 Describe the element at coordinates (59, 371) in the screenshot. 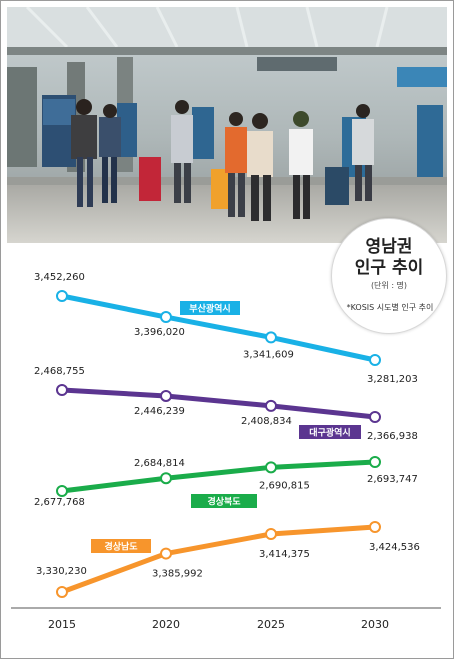

I see `data-label: 2,468,755` at that location.